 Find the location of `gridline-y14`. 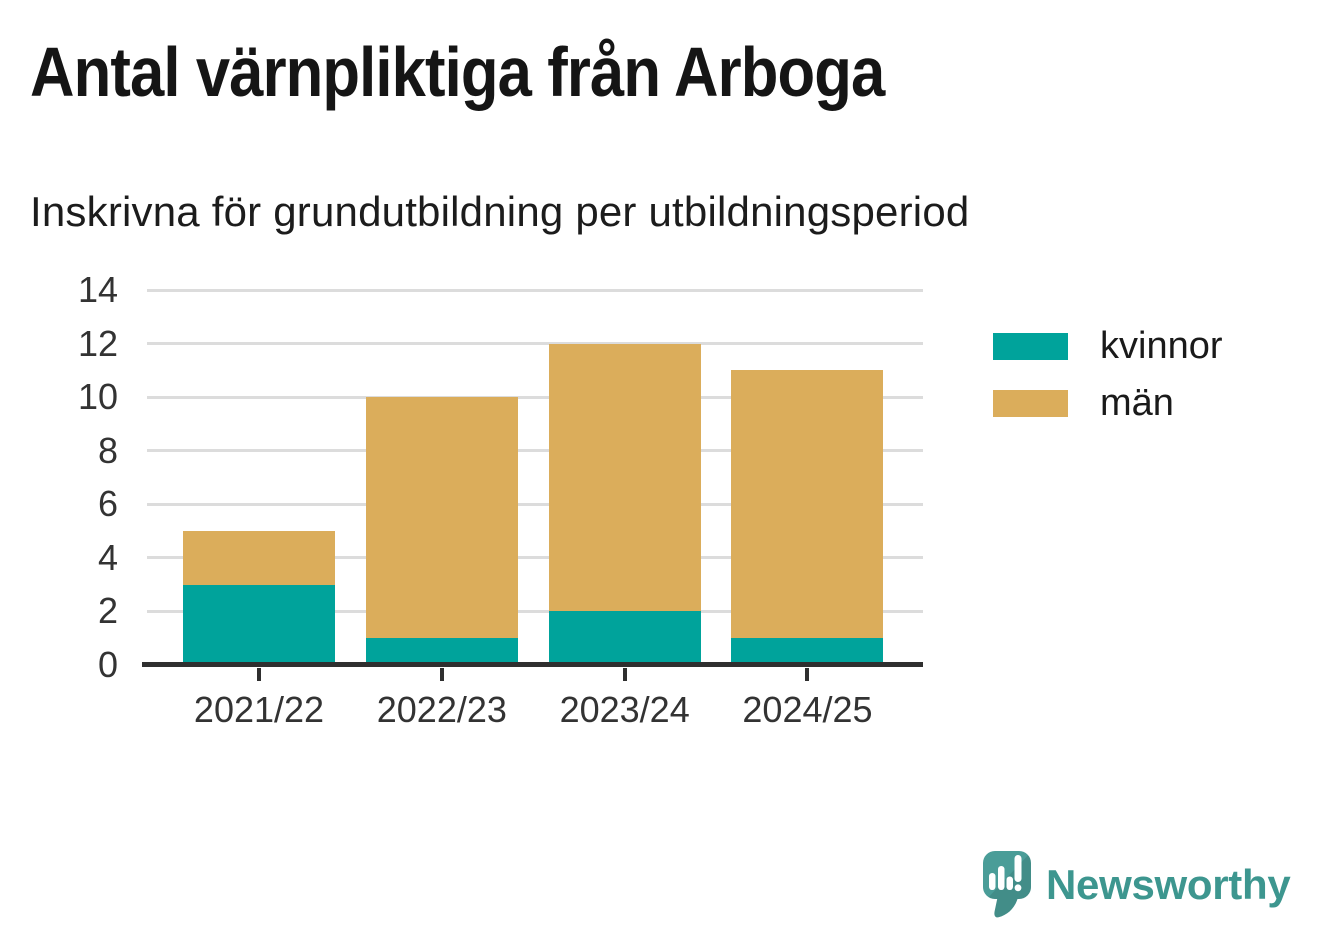

gridline-y14 is located at coordinates (535, 290).